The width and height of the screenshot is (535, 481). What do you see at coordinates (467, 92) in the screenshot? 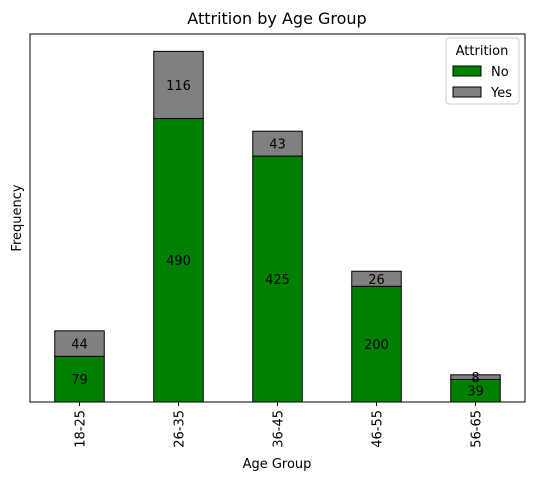
I see `legend-swatch-yes` at bounding box center [467, 92].